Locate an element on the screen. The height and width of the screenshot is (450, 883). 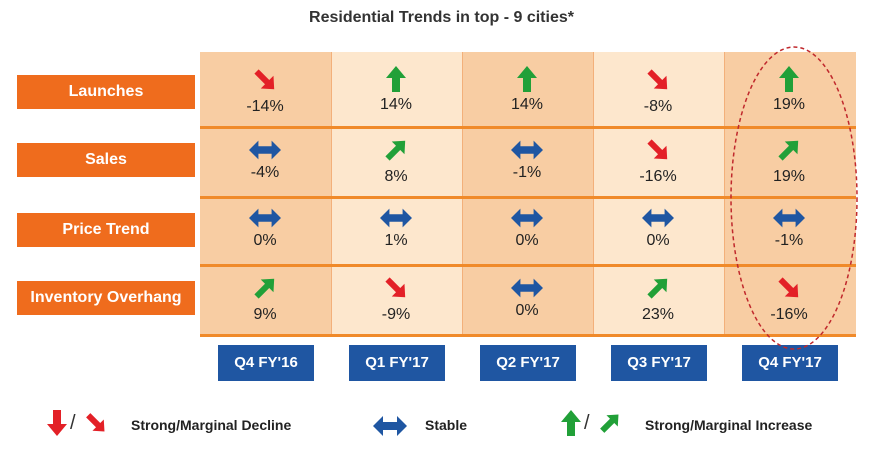
legend-decline-label: Strong/Marginal Decline is located at coordinates (211, 425).